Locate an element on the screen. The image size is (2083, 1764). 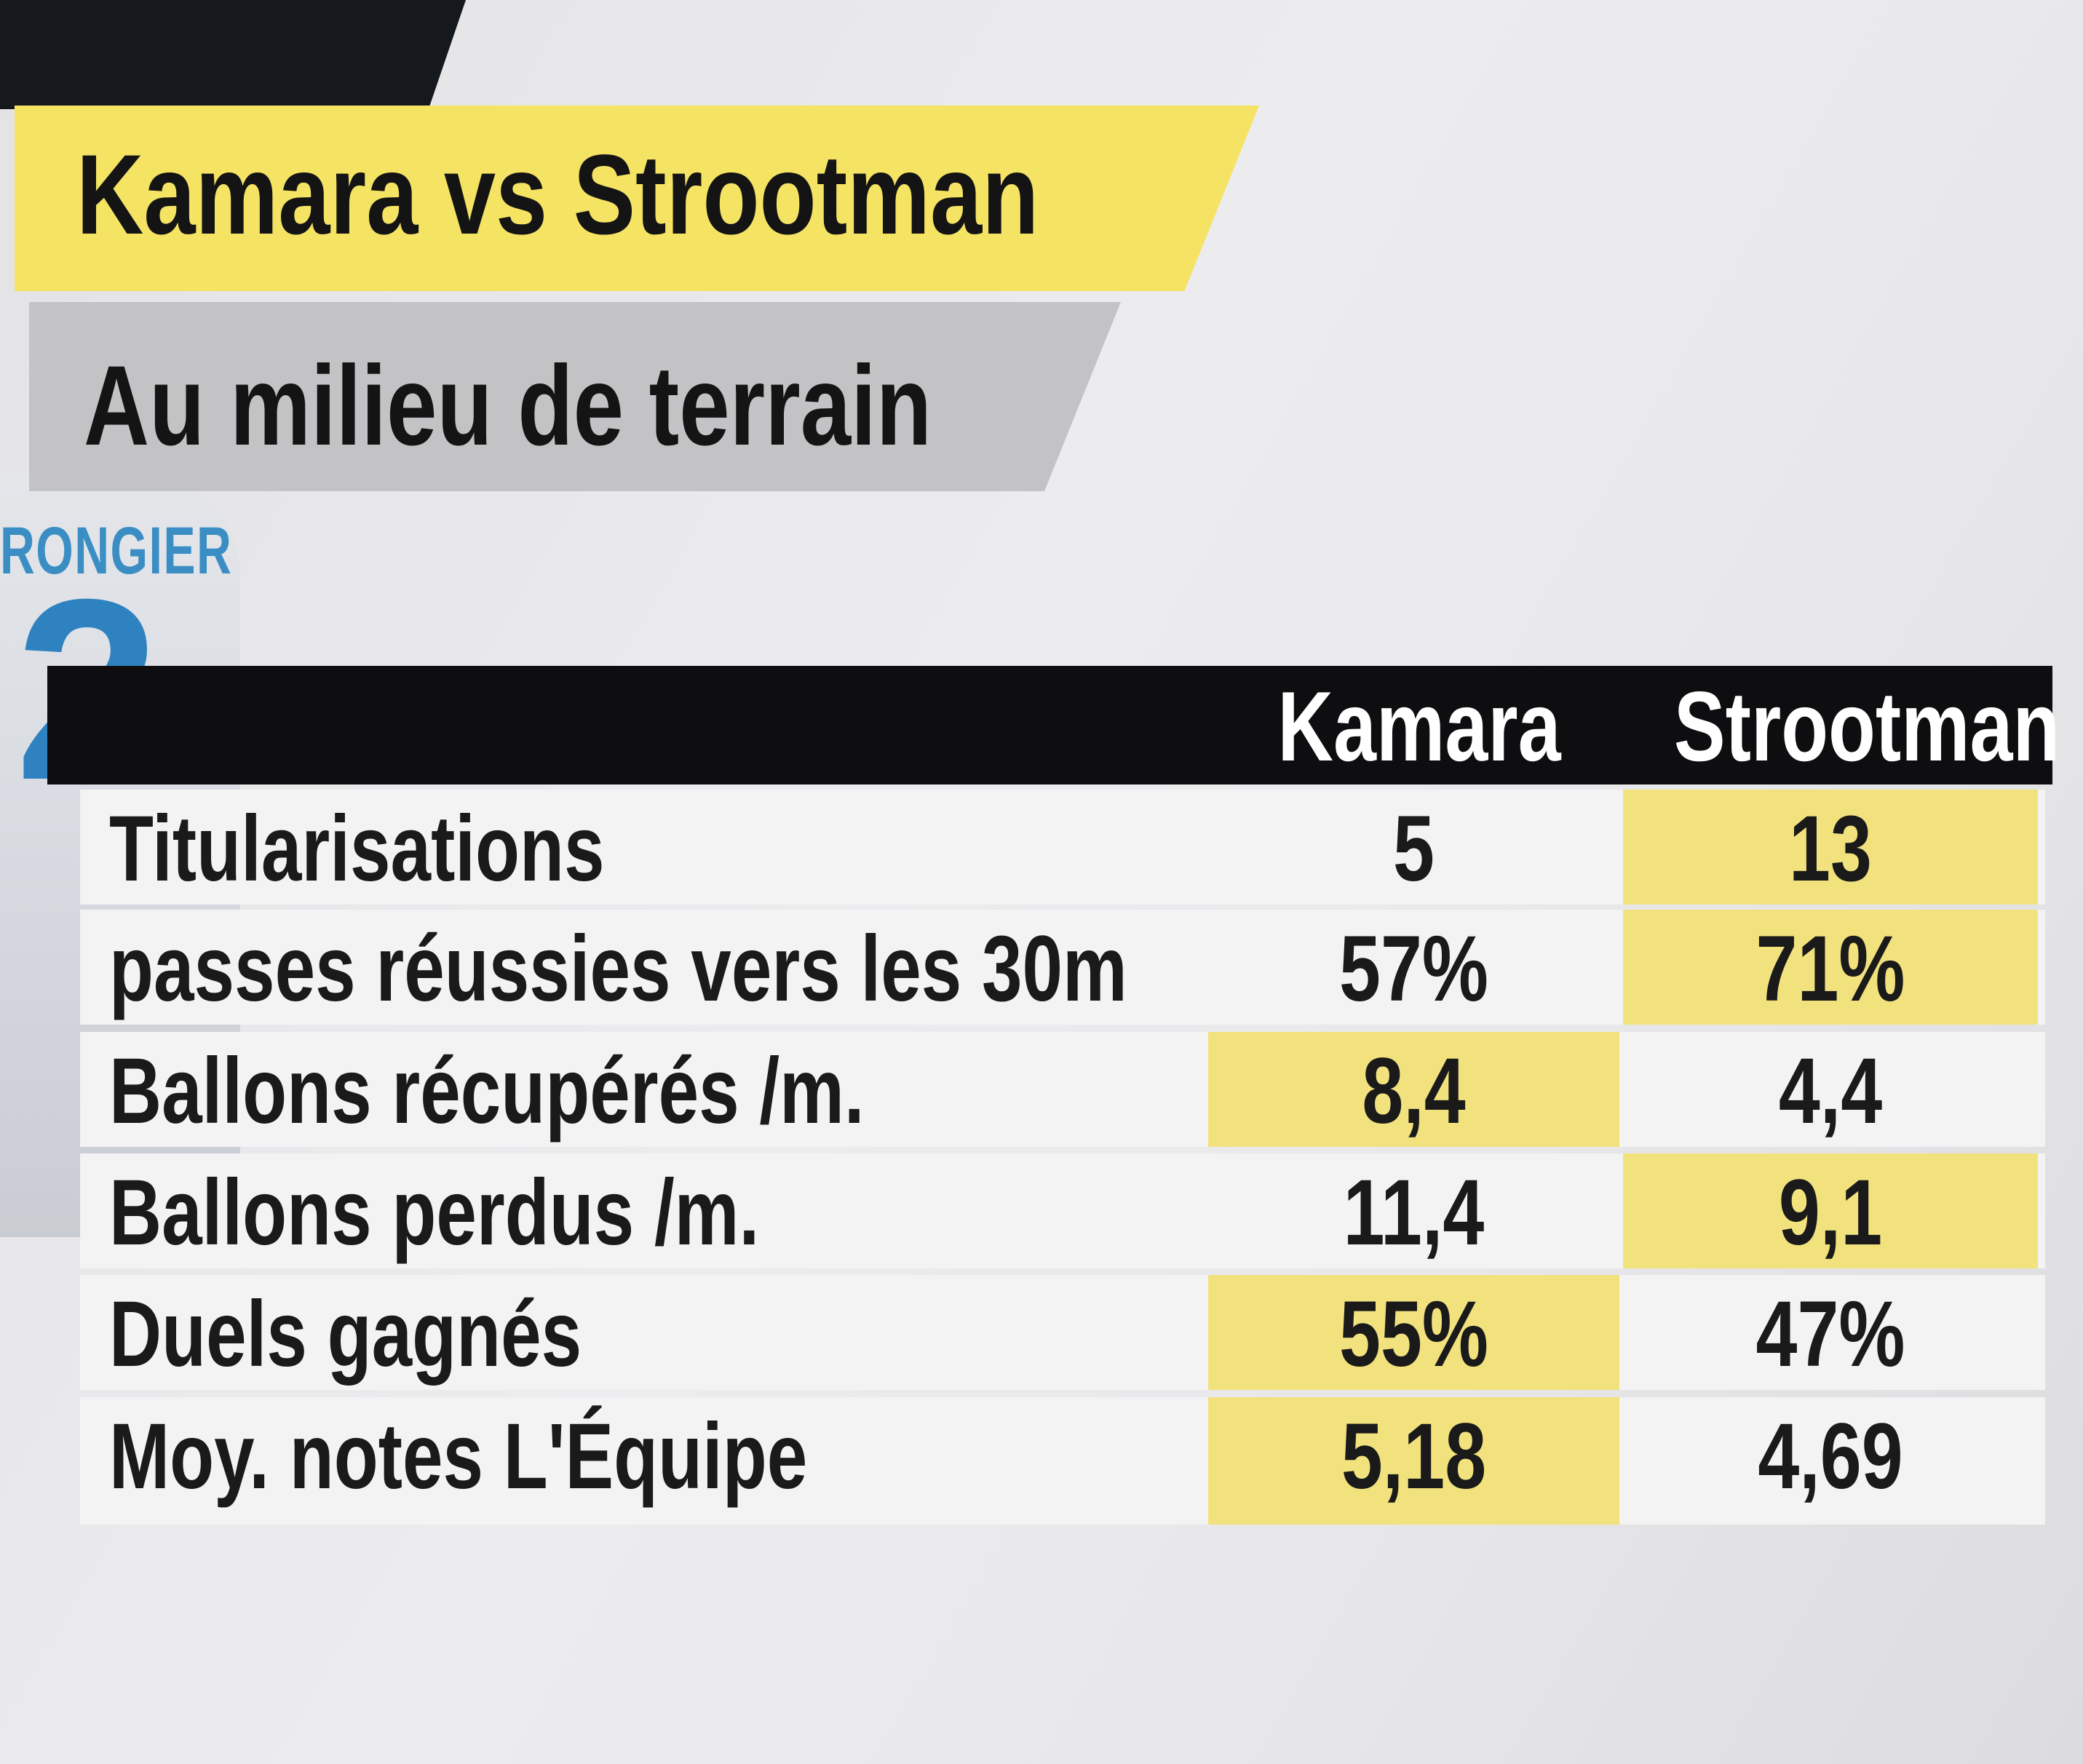
table-row: Duels gagnés 55% 47% is located at coordinates (1062, 1332).